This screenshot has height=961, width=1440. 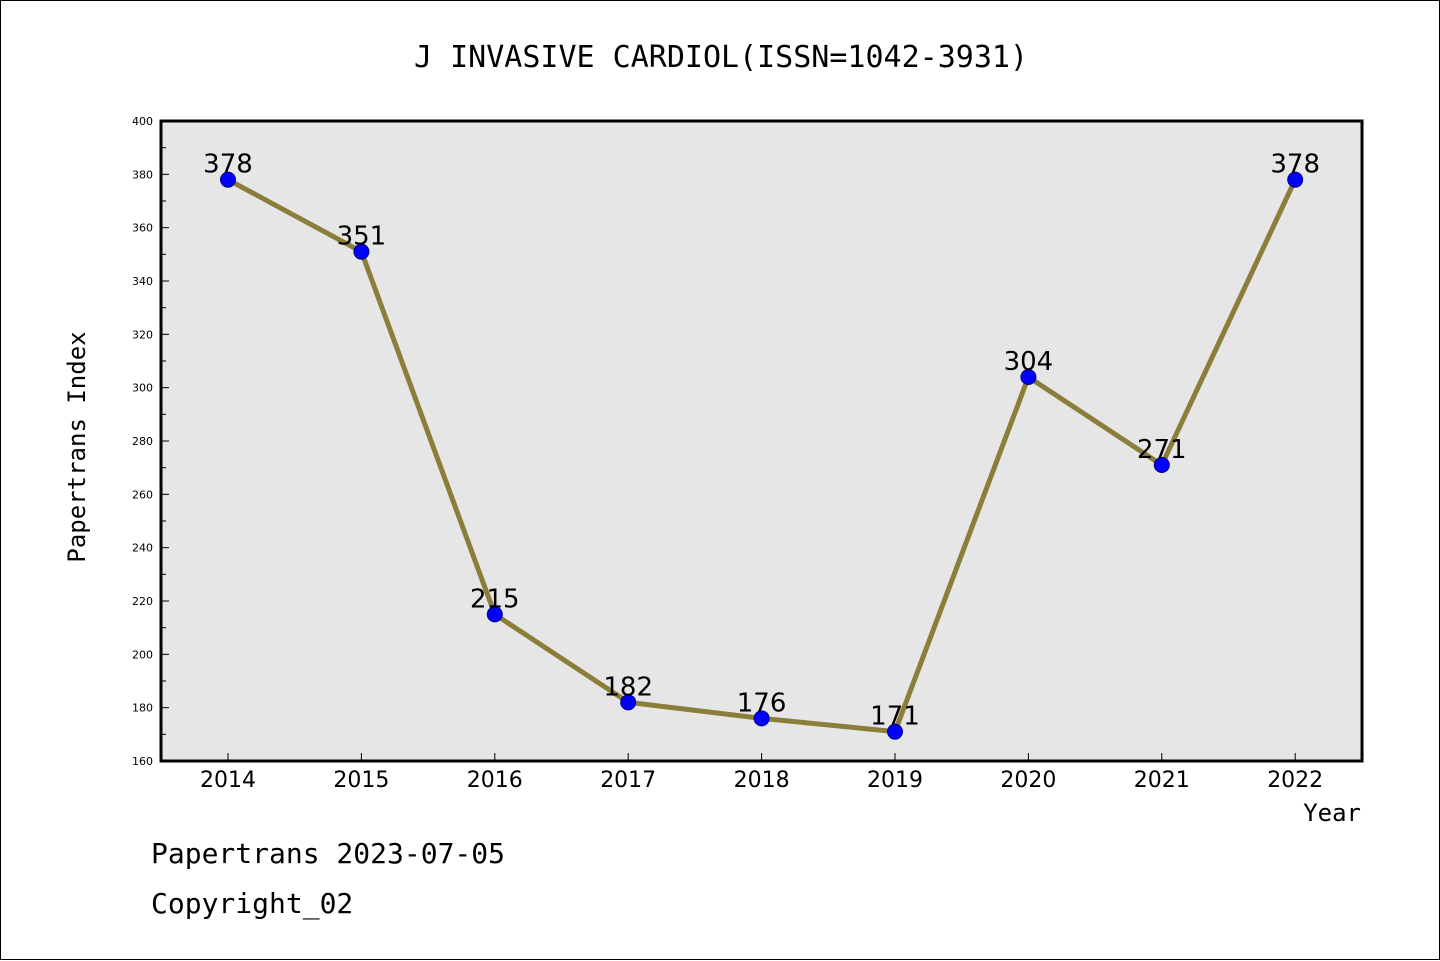 I want to click on y-tick-label: 320, so click(x=142, y=334).